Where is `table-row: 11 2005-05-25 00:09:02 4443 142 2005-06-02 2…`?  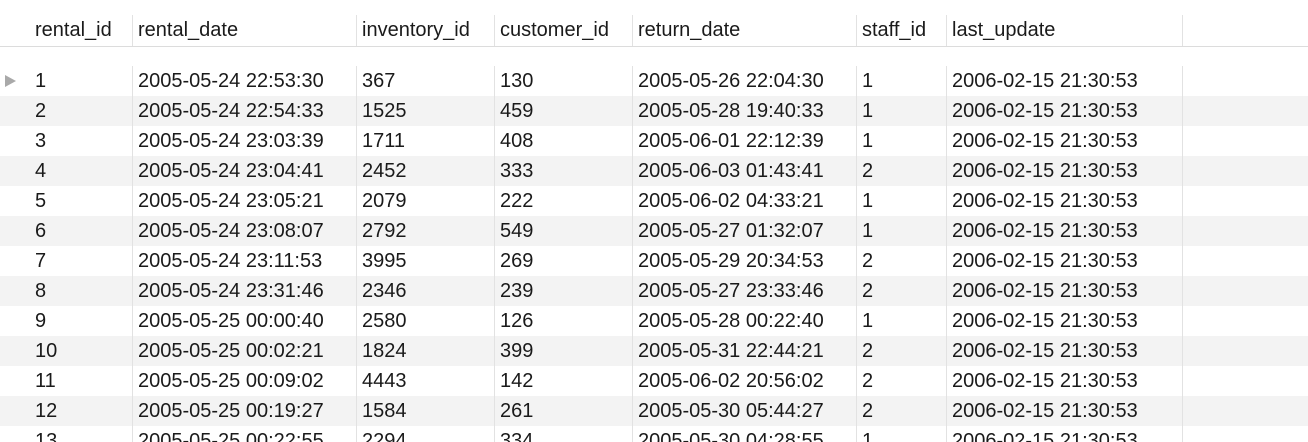
table-row: 11 2005-05-25 00:09:02 4443 142 2005-06-02 2… is located at coordinates (654, 381).